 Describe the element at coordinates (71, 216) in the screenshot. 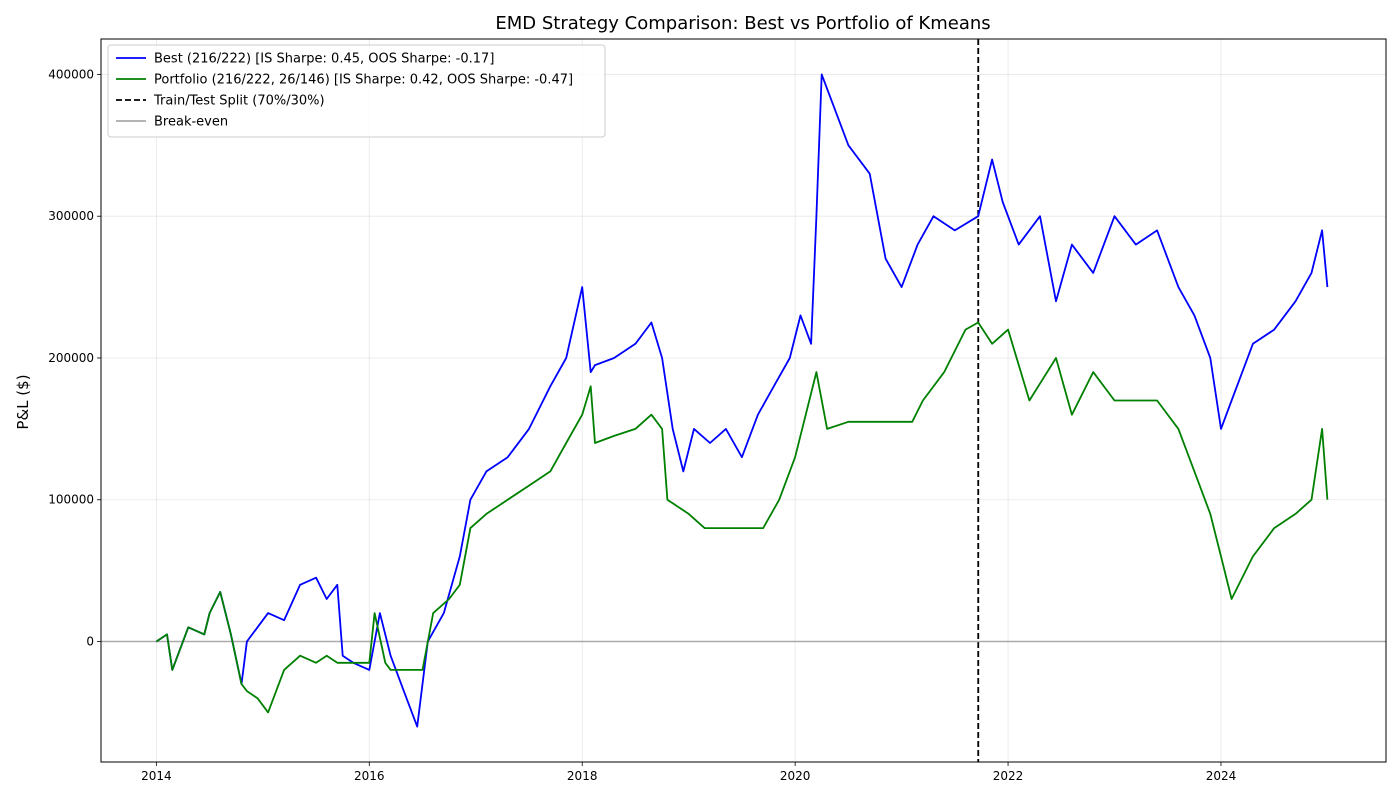

I see `y-tick-label: 300000` at that location.